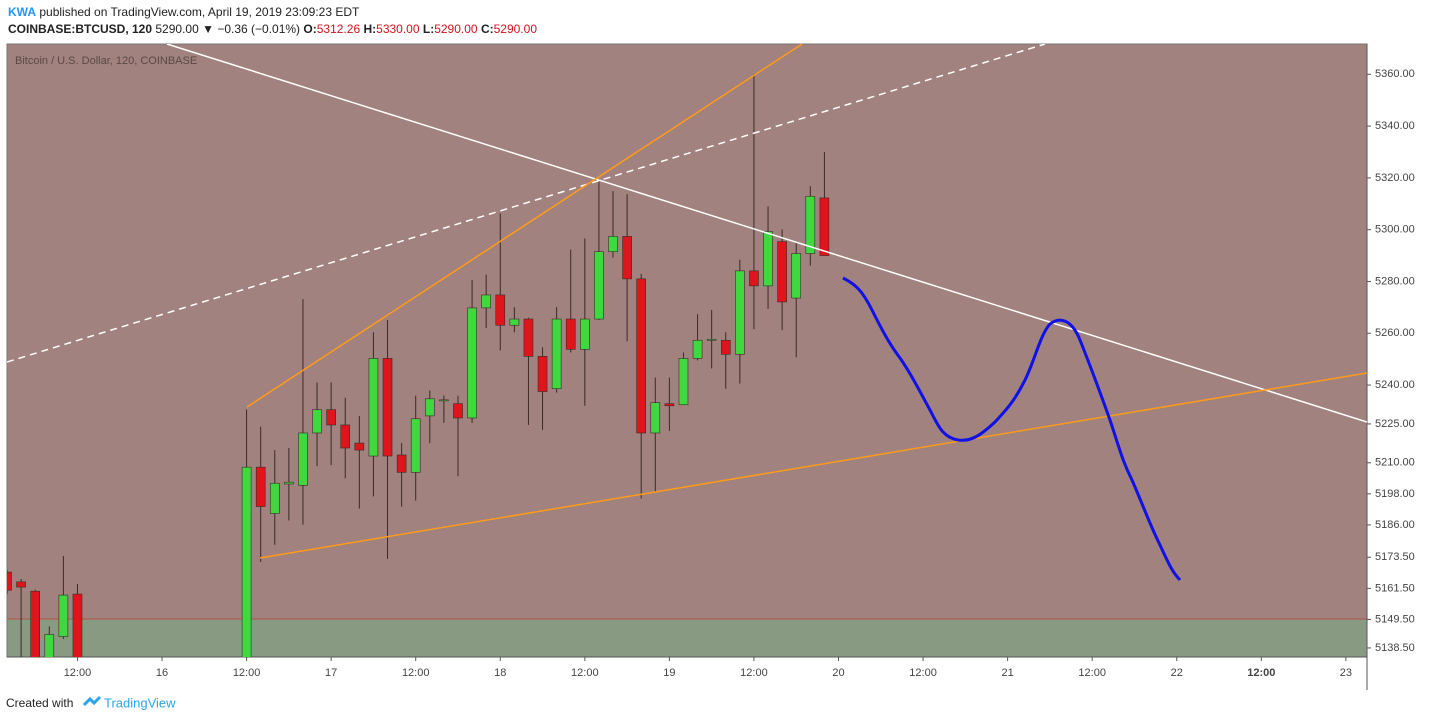  I want to click on symbol: COINBASE:BTCUSD, 120, so click(80, 29).